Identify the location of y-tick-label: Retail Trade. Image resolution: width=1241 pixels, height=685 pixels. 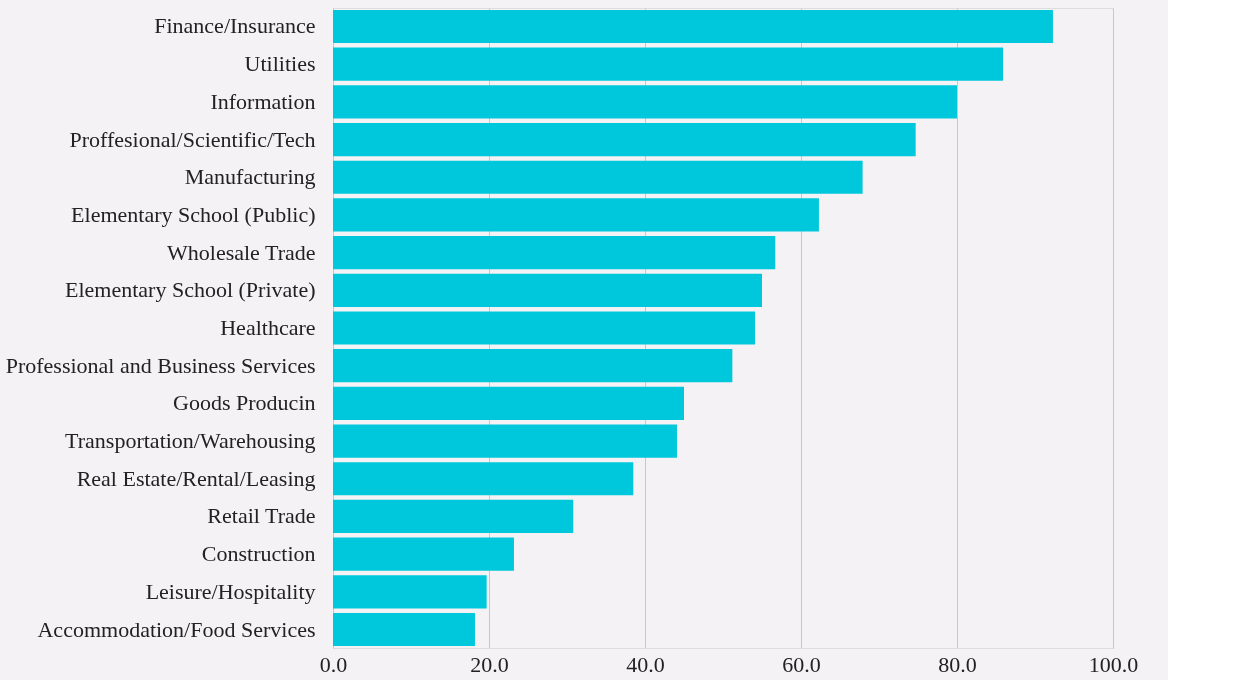
(261, 516).